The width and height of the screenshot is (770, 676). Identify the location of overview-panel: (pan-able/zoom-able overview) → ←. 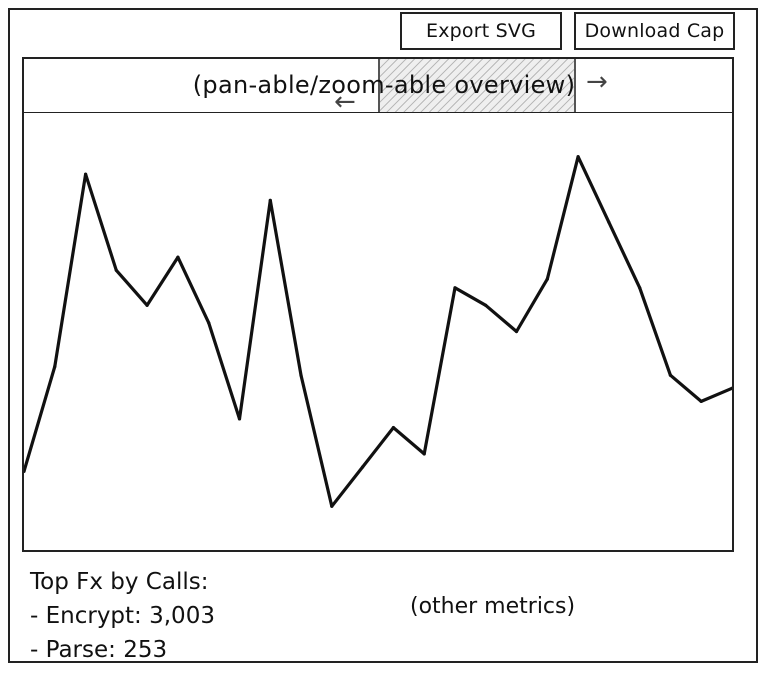
(378, 87).